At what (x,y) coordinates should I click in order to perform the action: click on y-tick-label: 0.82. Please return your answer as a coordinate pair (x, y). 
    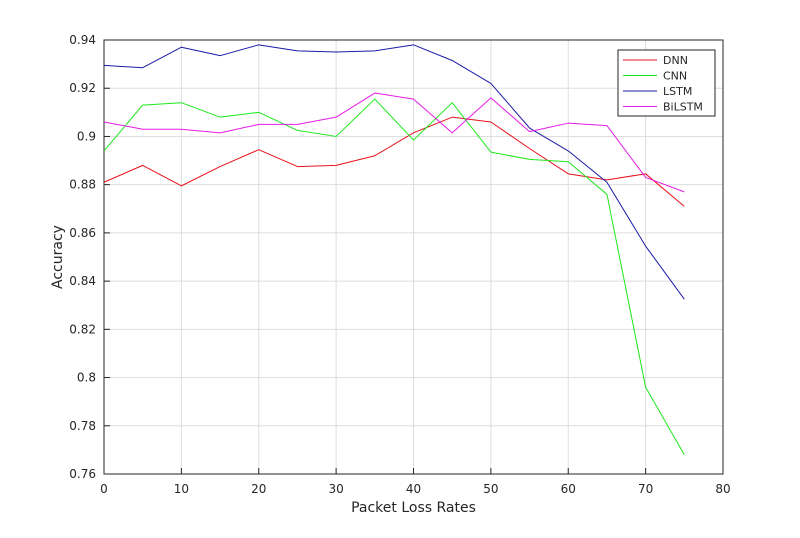
    Looking at the image, I should click on (82, 329).